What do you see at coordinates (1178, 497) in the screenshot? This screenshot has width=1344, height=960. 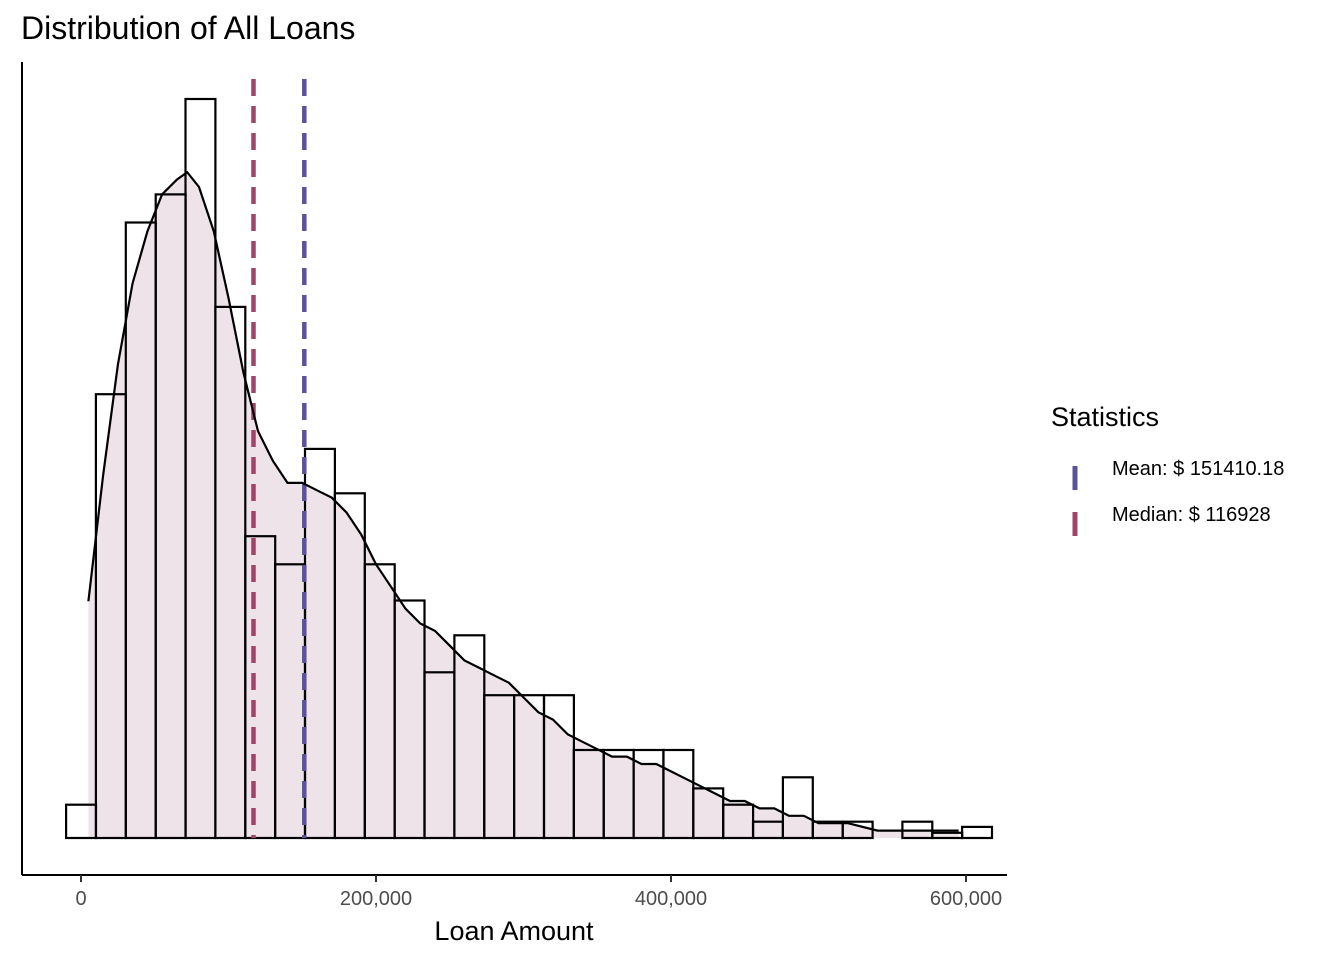 I see `legend-entries: Mean: $ 151410.18 Median: $ 116928` at bounding box center [1178, 497].